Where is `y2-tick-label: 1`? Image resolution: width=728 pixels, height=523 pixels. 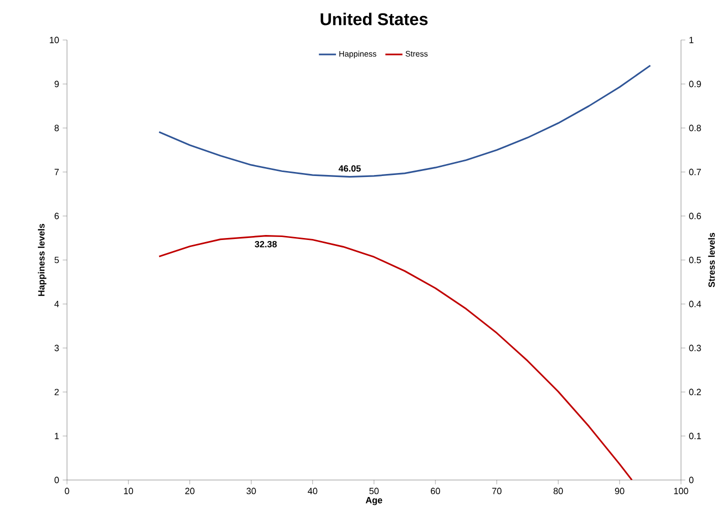 y2-tick-label: 1 is located at coordinates (691, 40).